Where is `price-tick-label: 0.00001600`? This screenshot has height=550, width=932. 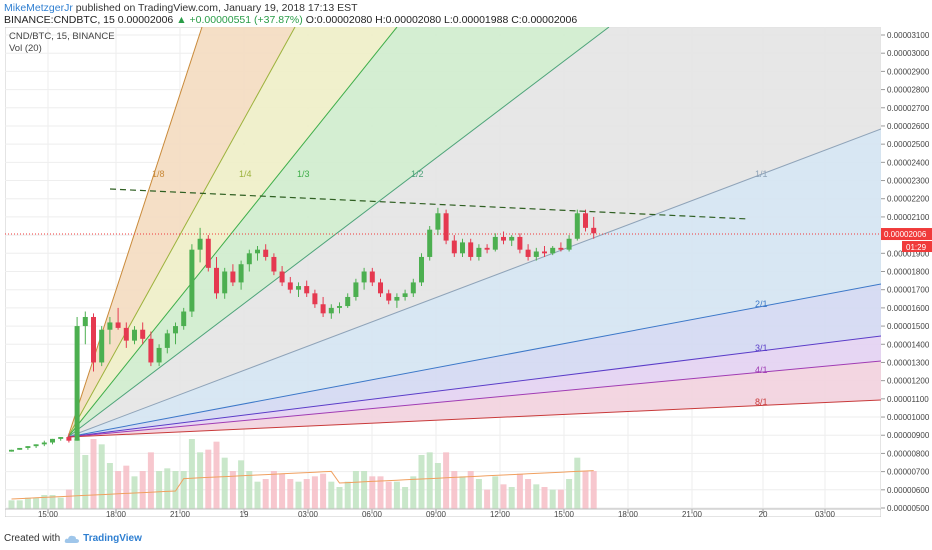 price-tick-label: 0.00001600 is located at coordinates (908, 308).